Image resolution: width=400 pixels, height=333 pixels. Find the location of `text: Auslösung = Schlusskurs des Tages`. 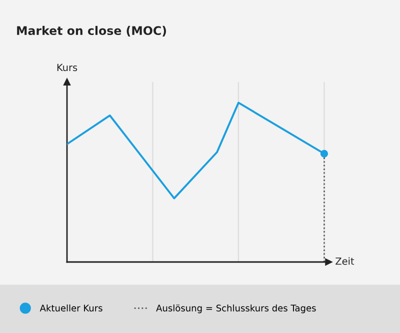

text: Auslösung = Schlusskurs des Tages is located at coordinates (236, 309).